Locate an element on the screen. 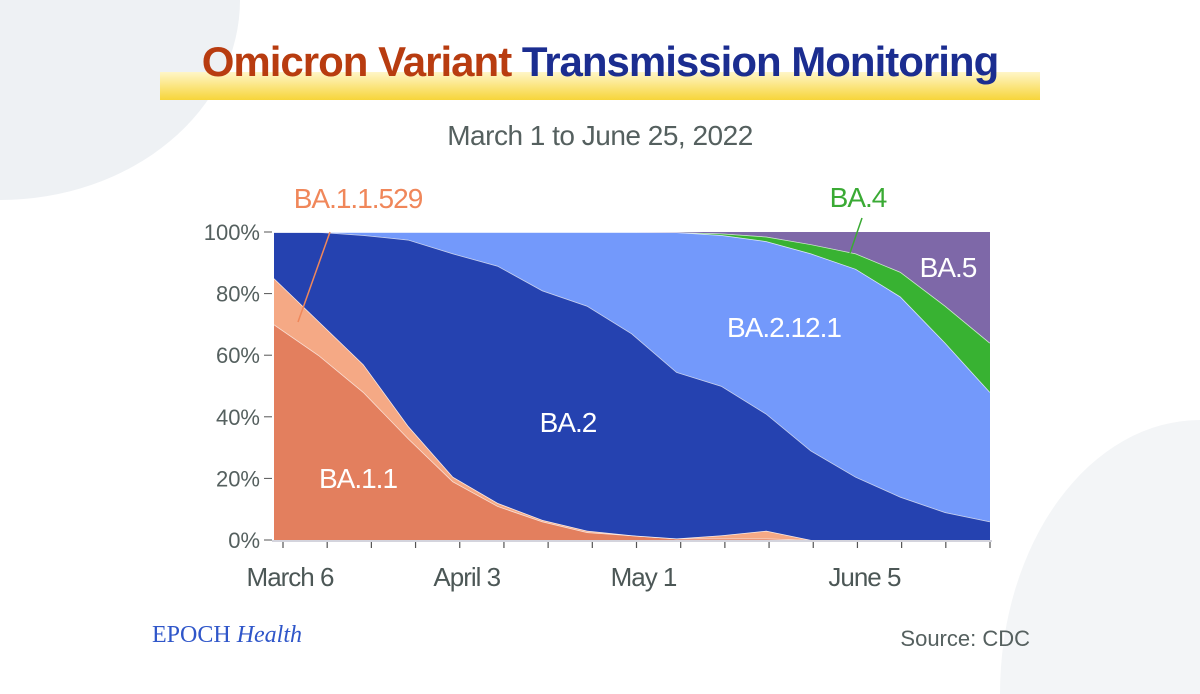 The width and height of the screenshot is (1200, 694). logo-section: Health is located at coordinates (269, 635).